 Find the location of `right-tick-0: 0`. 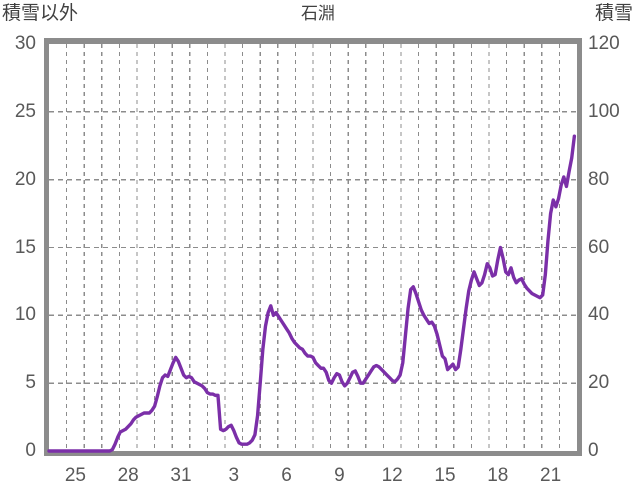

right-tick-0: 0 is located at coordinates (593, 450).